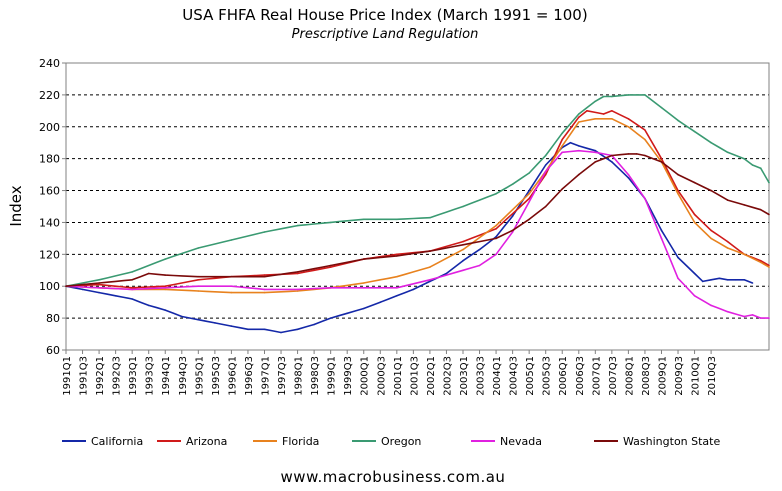 The height and width of the screenshot is (491, 782). Describe the element at coordinates (49, 95) in the screenshot. I see `y-tick-label: 220` at that location.